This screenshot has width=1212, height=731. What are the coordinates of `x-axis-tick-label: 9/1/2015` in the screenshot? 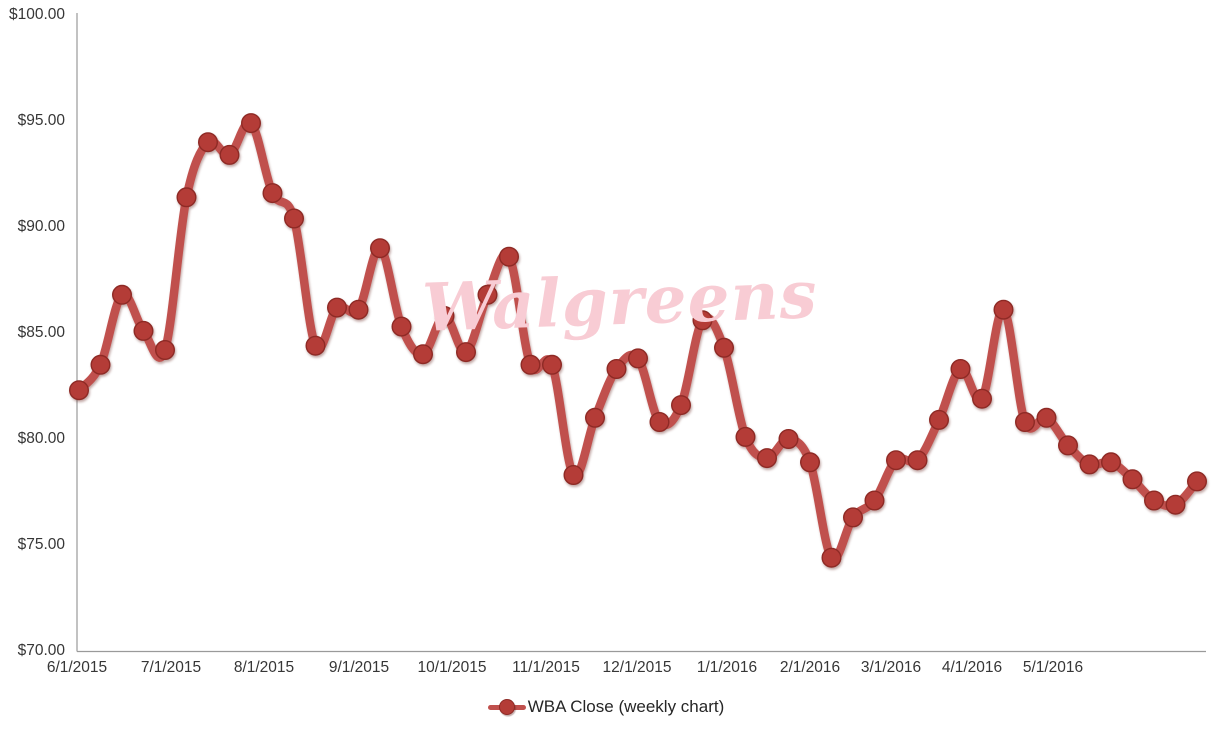 It's located at (359, 667).